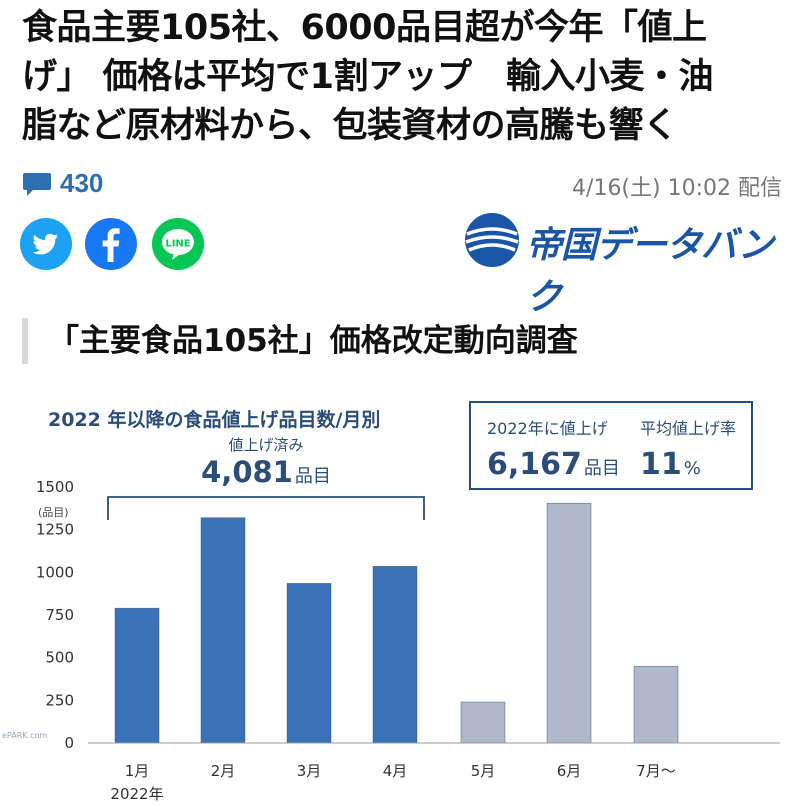 The image size is (800, 807). I want to click on x-tick-label: 7月～, so click(656, 771).